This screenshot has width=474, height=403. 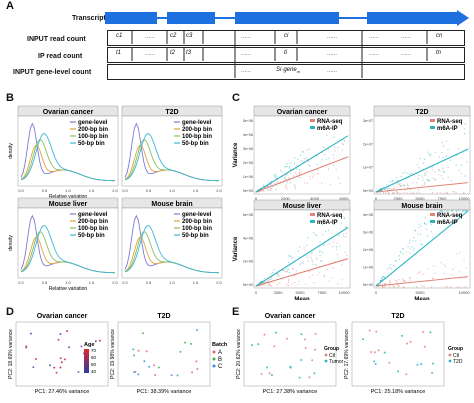 I want to click on x-tick-label: 5000, so click(x=421, y=292).